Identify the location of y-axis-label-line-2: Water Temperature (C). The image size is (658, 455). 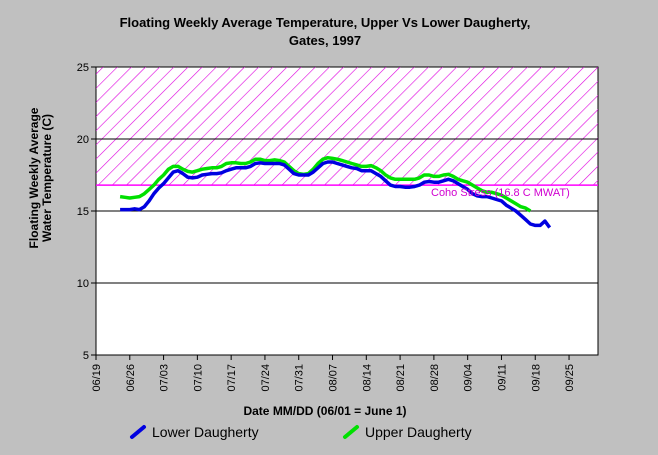
(47, 178).